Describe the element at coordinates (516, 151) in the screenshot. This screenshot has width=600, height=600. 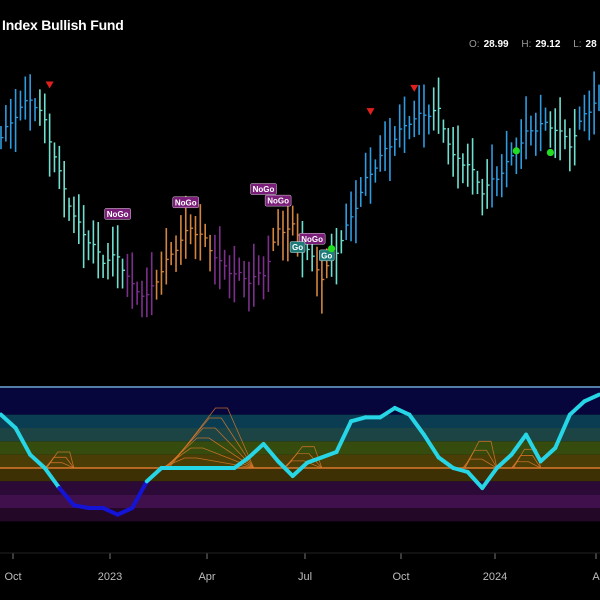
I see `go-dot-icon` at that location.